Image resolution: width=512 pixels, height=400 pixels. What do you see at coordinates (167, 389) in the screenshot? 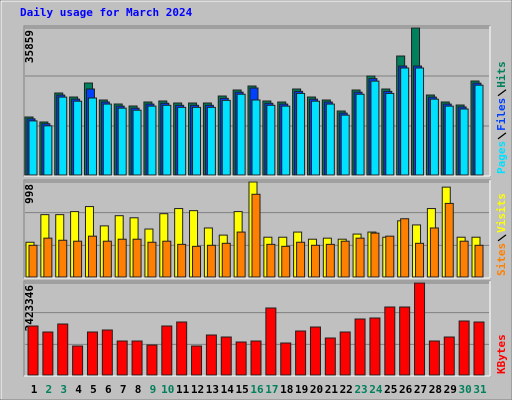
I see `x-tick-label: 10` at bounding box center [167, 389].